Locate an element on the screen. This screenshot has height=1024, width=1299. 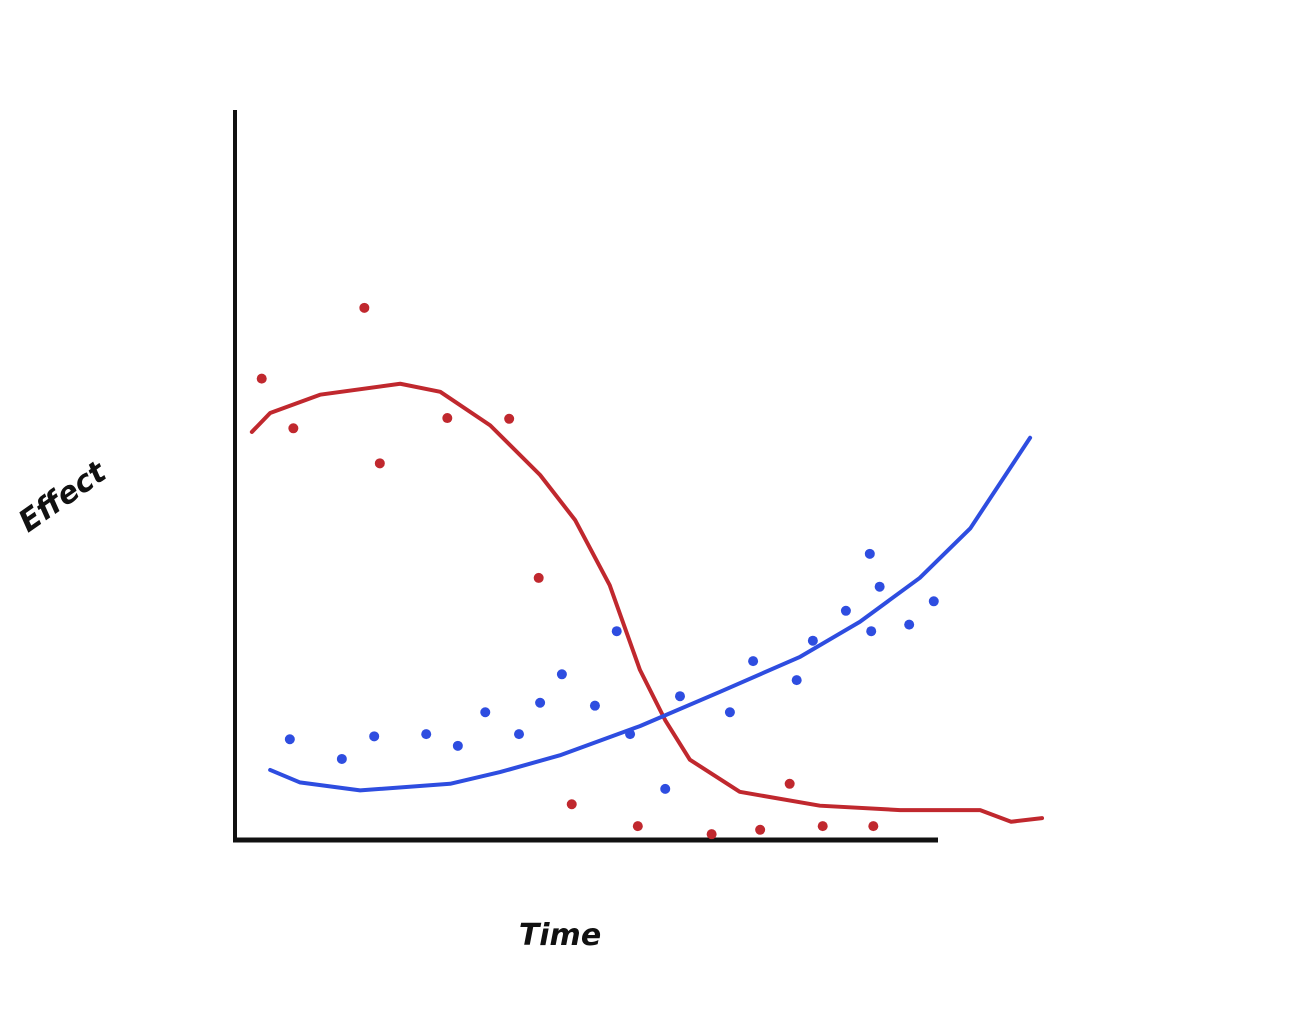
x-axis-label: Time is located at coordinates (560, 935).